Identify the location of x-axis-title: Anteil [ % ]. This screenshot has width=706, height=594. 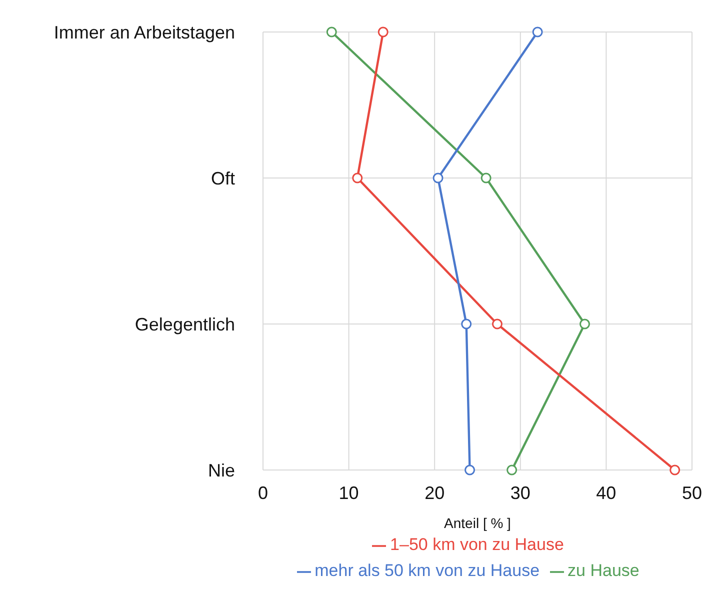
(477, 523).